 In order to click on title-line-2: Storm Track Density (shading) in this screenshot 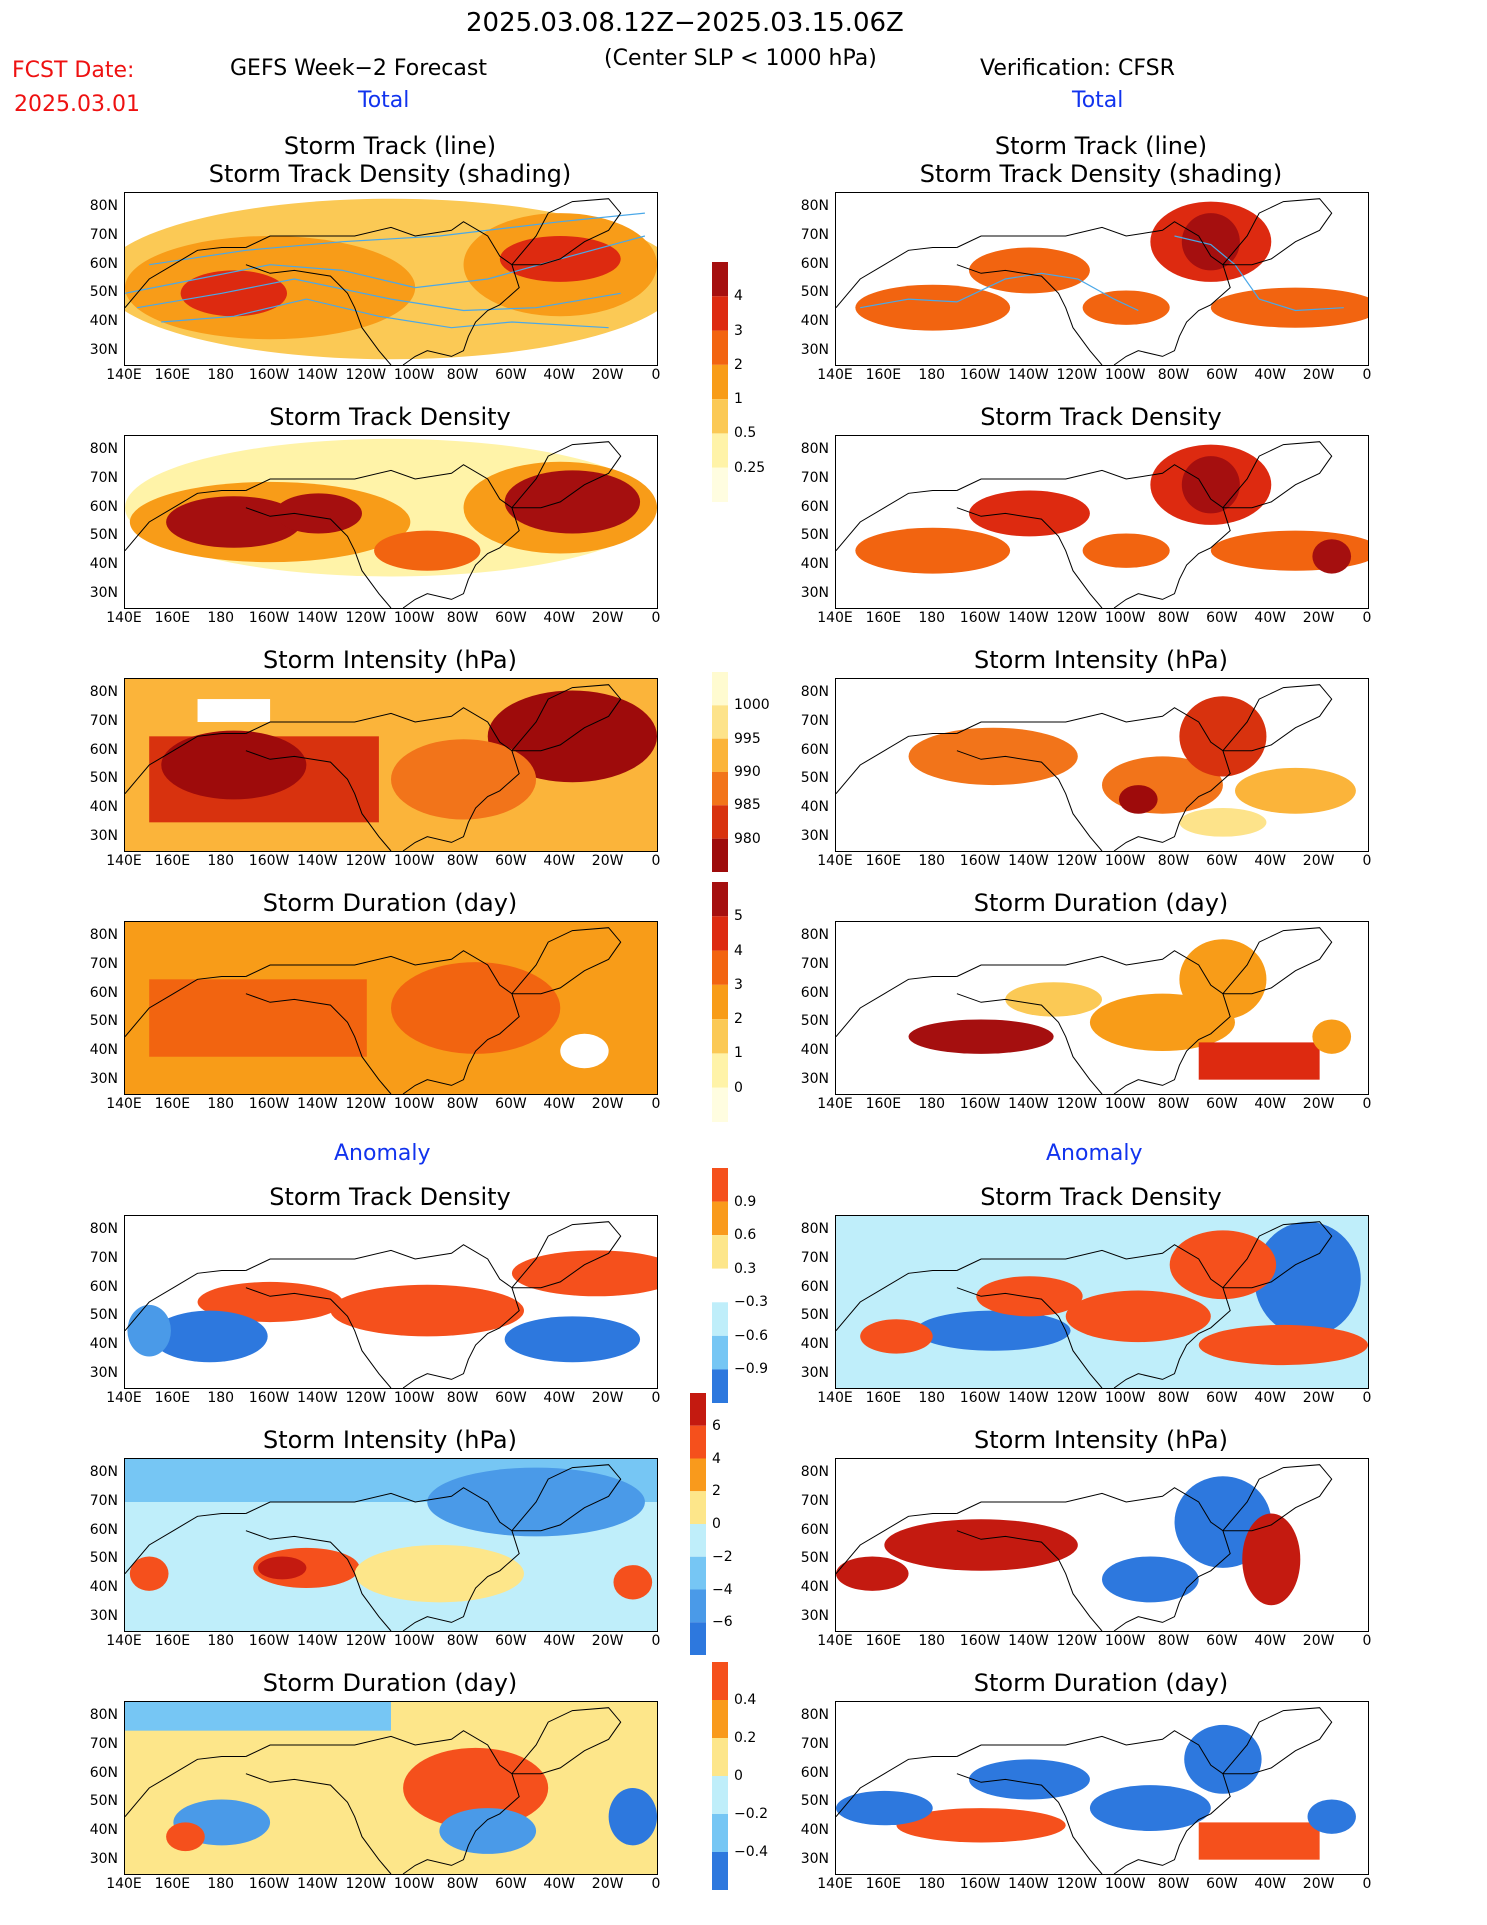, I will do `click(1101, 174)`.